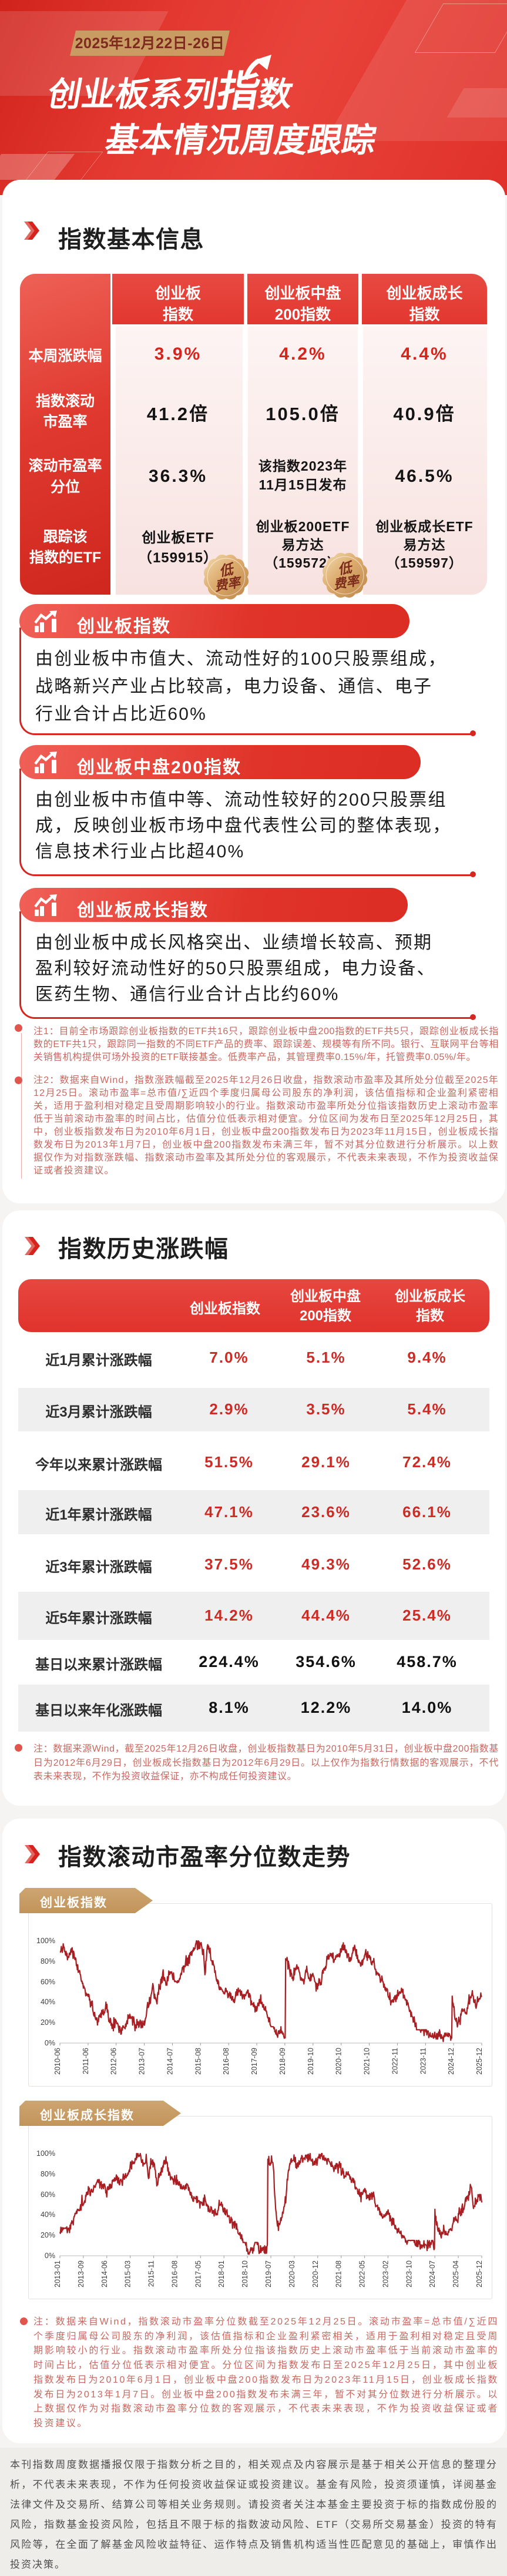 The width and height of the screenshot is (507, 2576). What do you see at coordinates (104, 2273) in the screenshot?
I see `svg-text: 2014-06` at bounding box center [104, 2273].